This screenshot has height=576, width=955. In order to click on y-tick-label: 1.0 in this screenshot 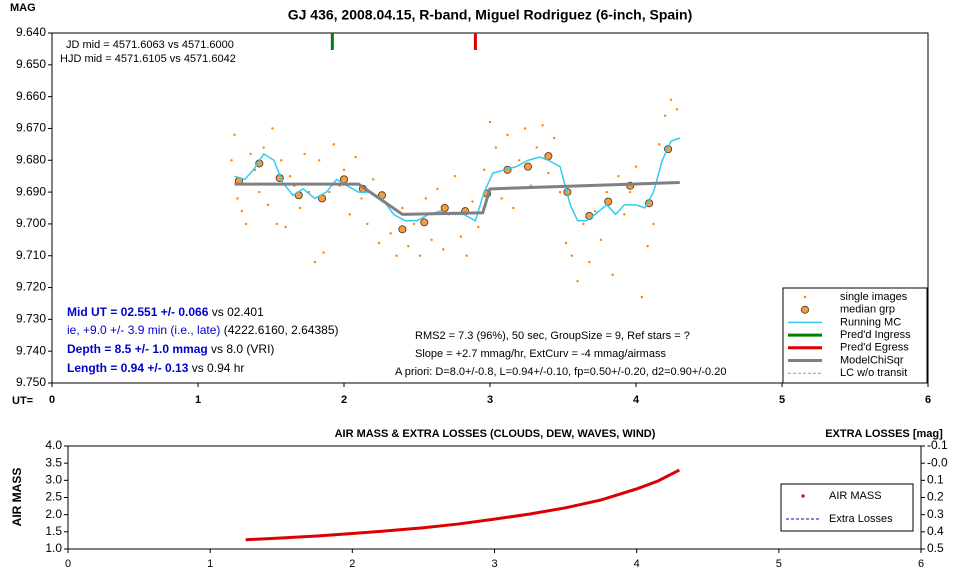, I will do `click(53, 548)`.